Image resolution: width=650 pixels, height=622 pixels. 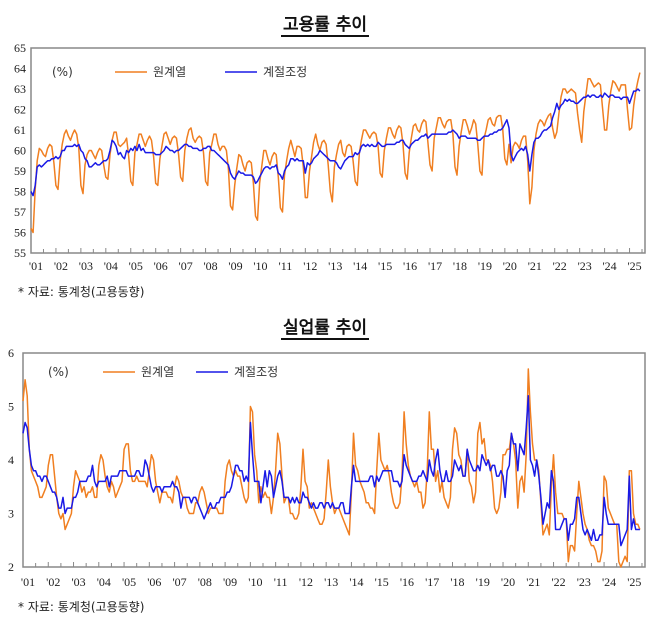 What do you see at coordinates (20, 110) in the screenshot?
I see `y-tick-label: 62` at bounding box center [20, 110].